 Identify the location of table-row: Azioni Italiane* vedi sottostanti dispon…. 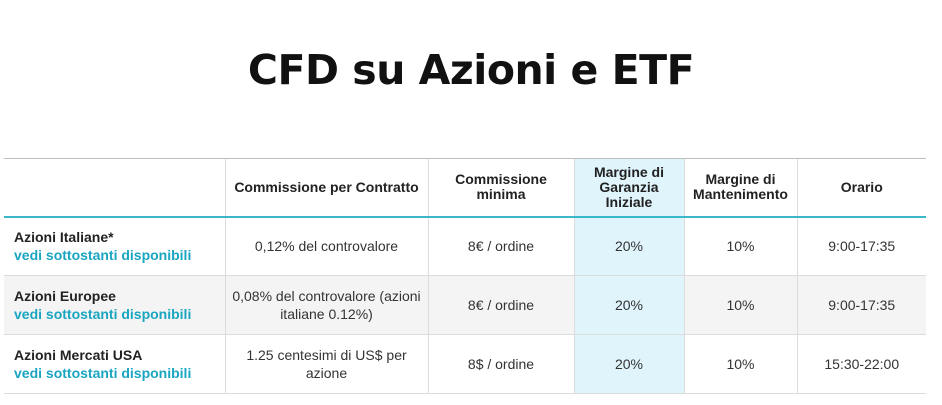
(465, 246).